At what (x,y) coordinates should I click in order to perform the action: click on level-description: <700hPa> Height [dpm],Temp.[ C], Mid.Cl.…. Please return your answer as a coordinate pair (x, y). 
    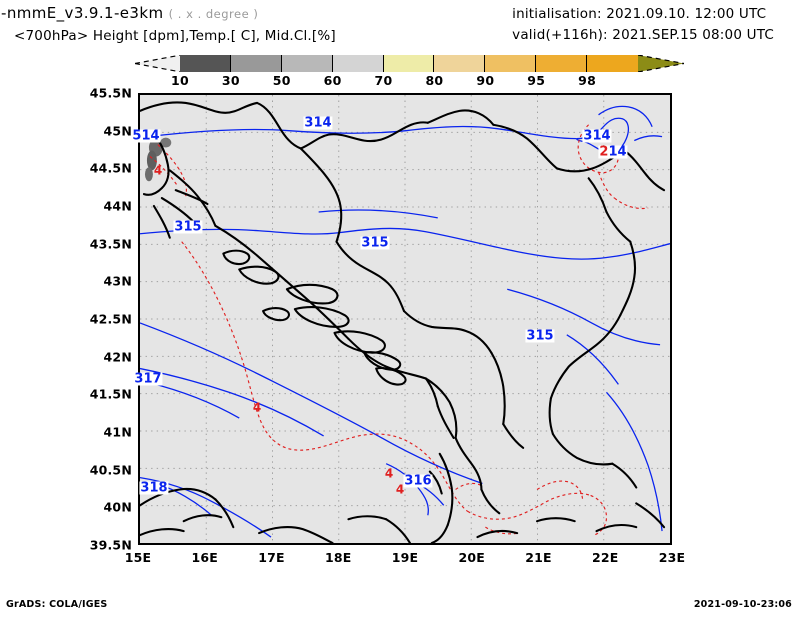
    Looking at the image, I should click on (175, 36).